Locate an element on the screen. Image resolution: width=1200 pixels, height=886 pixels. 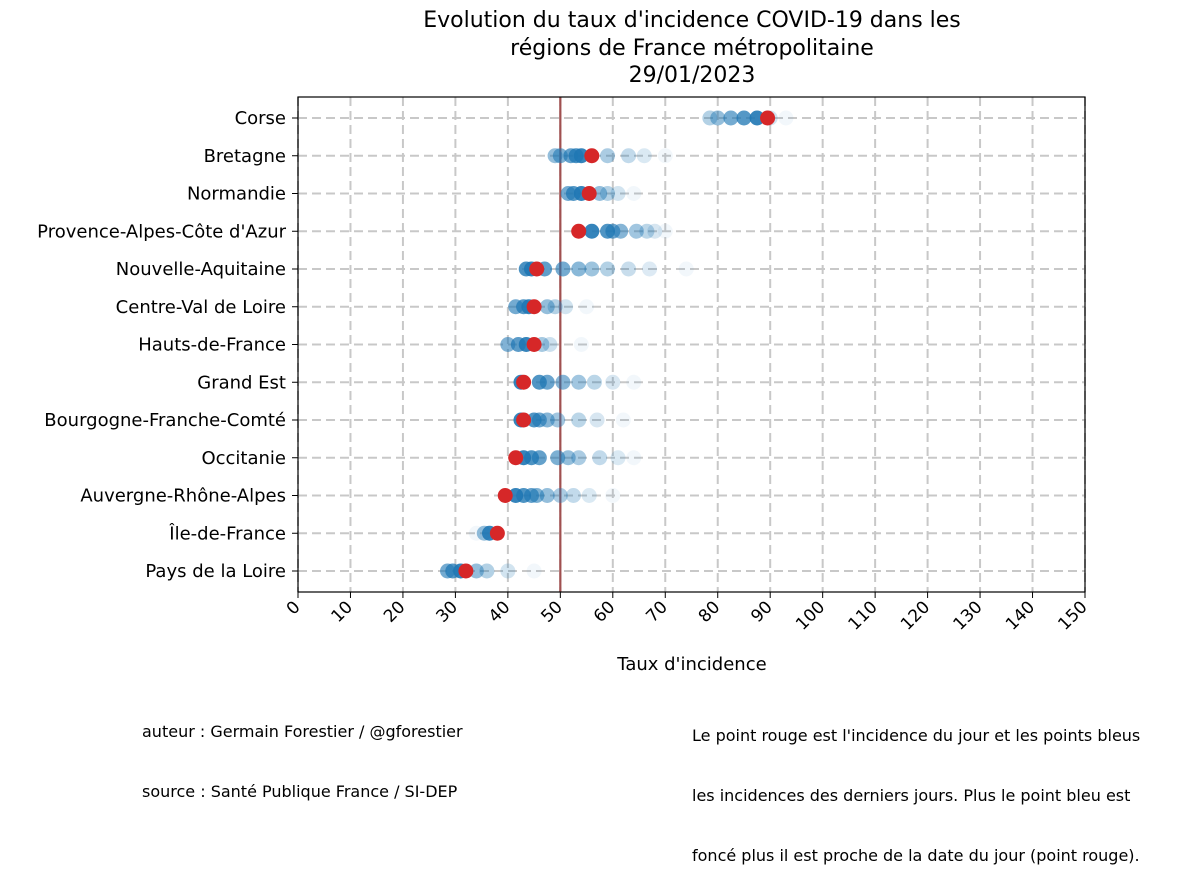
footer-source: source : Santé Publique France / SI-DEP is located at coordinates (300, 791).